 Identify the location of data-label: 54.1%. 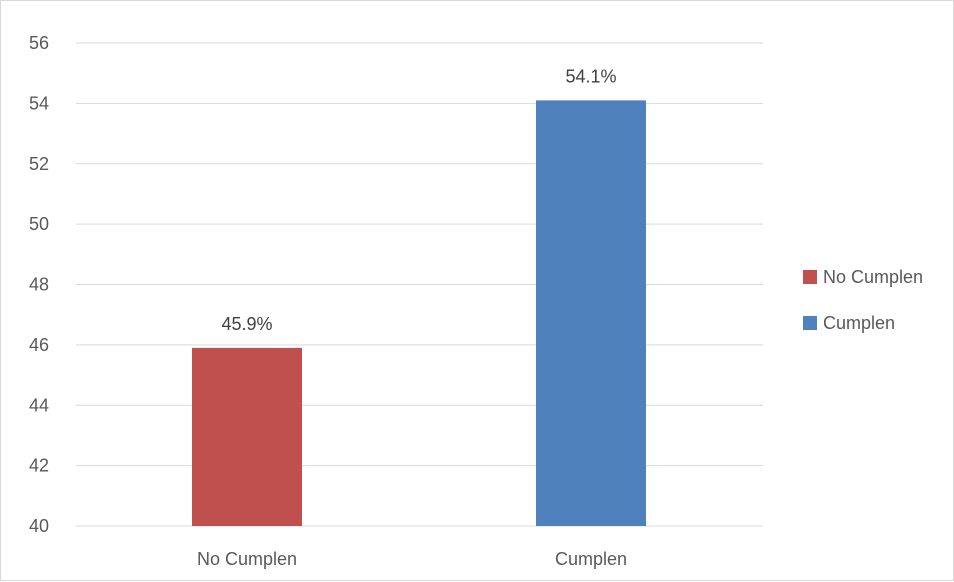
(590, 76).